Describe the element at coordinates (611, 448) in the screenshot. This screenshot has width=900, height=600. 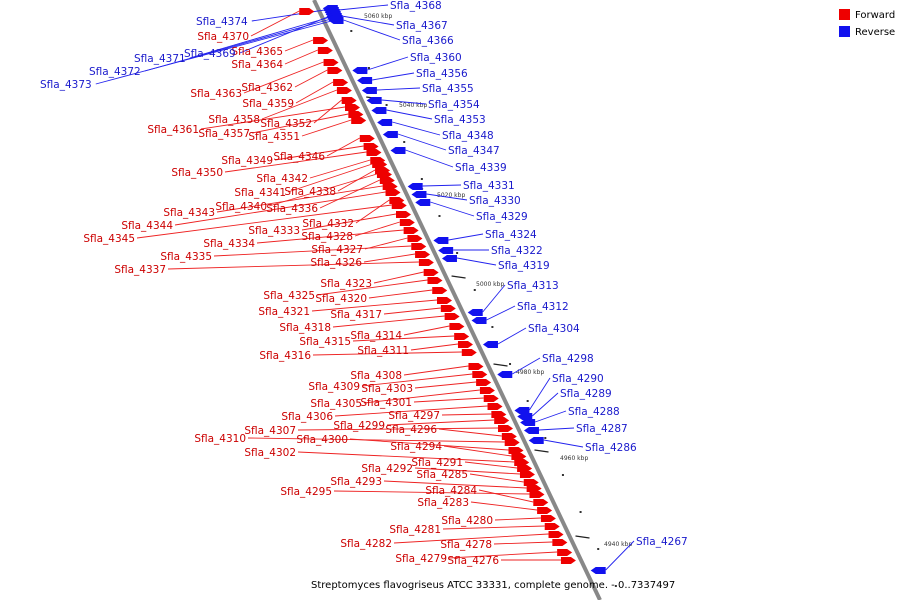
I see `reverse-gene-label: Sfla_4286` at that location.